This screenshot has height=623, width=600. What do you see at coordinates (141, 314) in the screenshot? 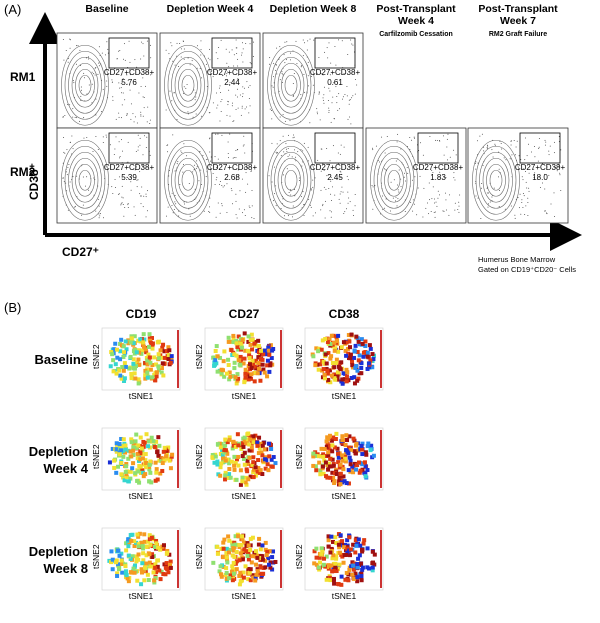
I see `marker-title: CD19` at bounding box center [141, 314].